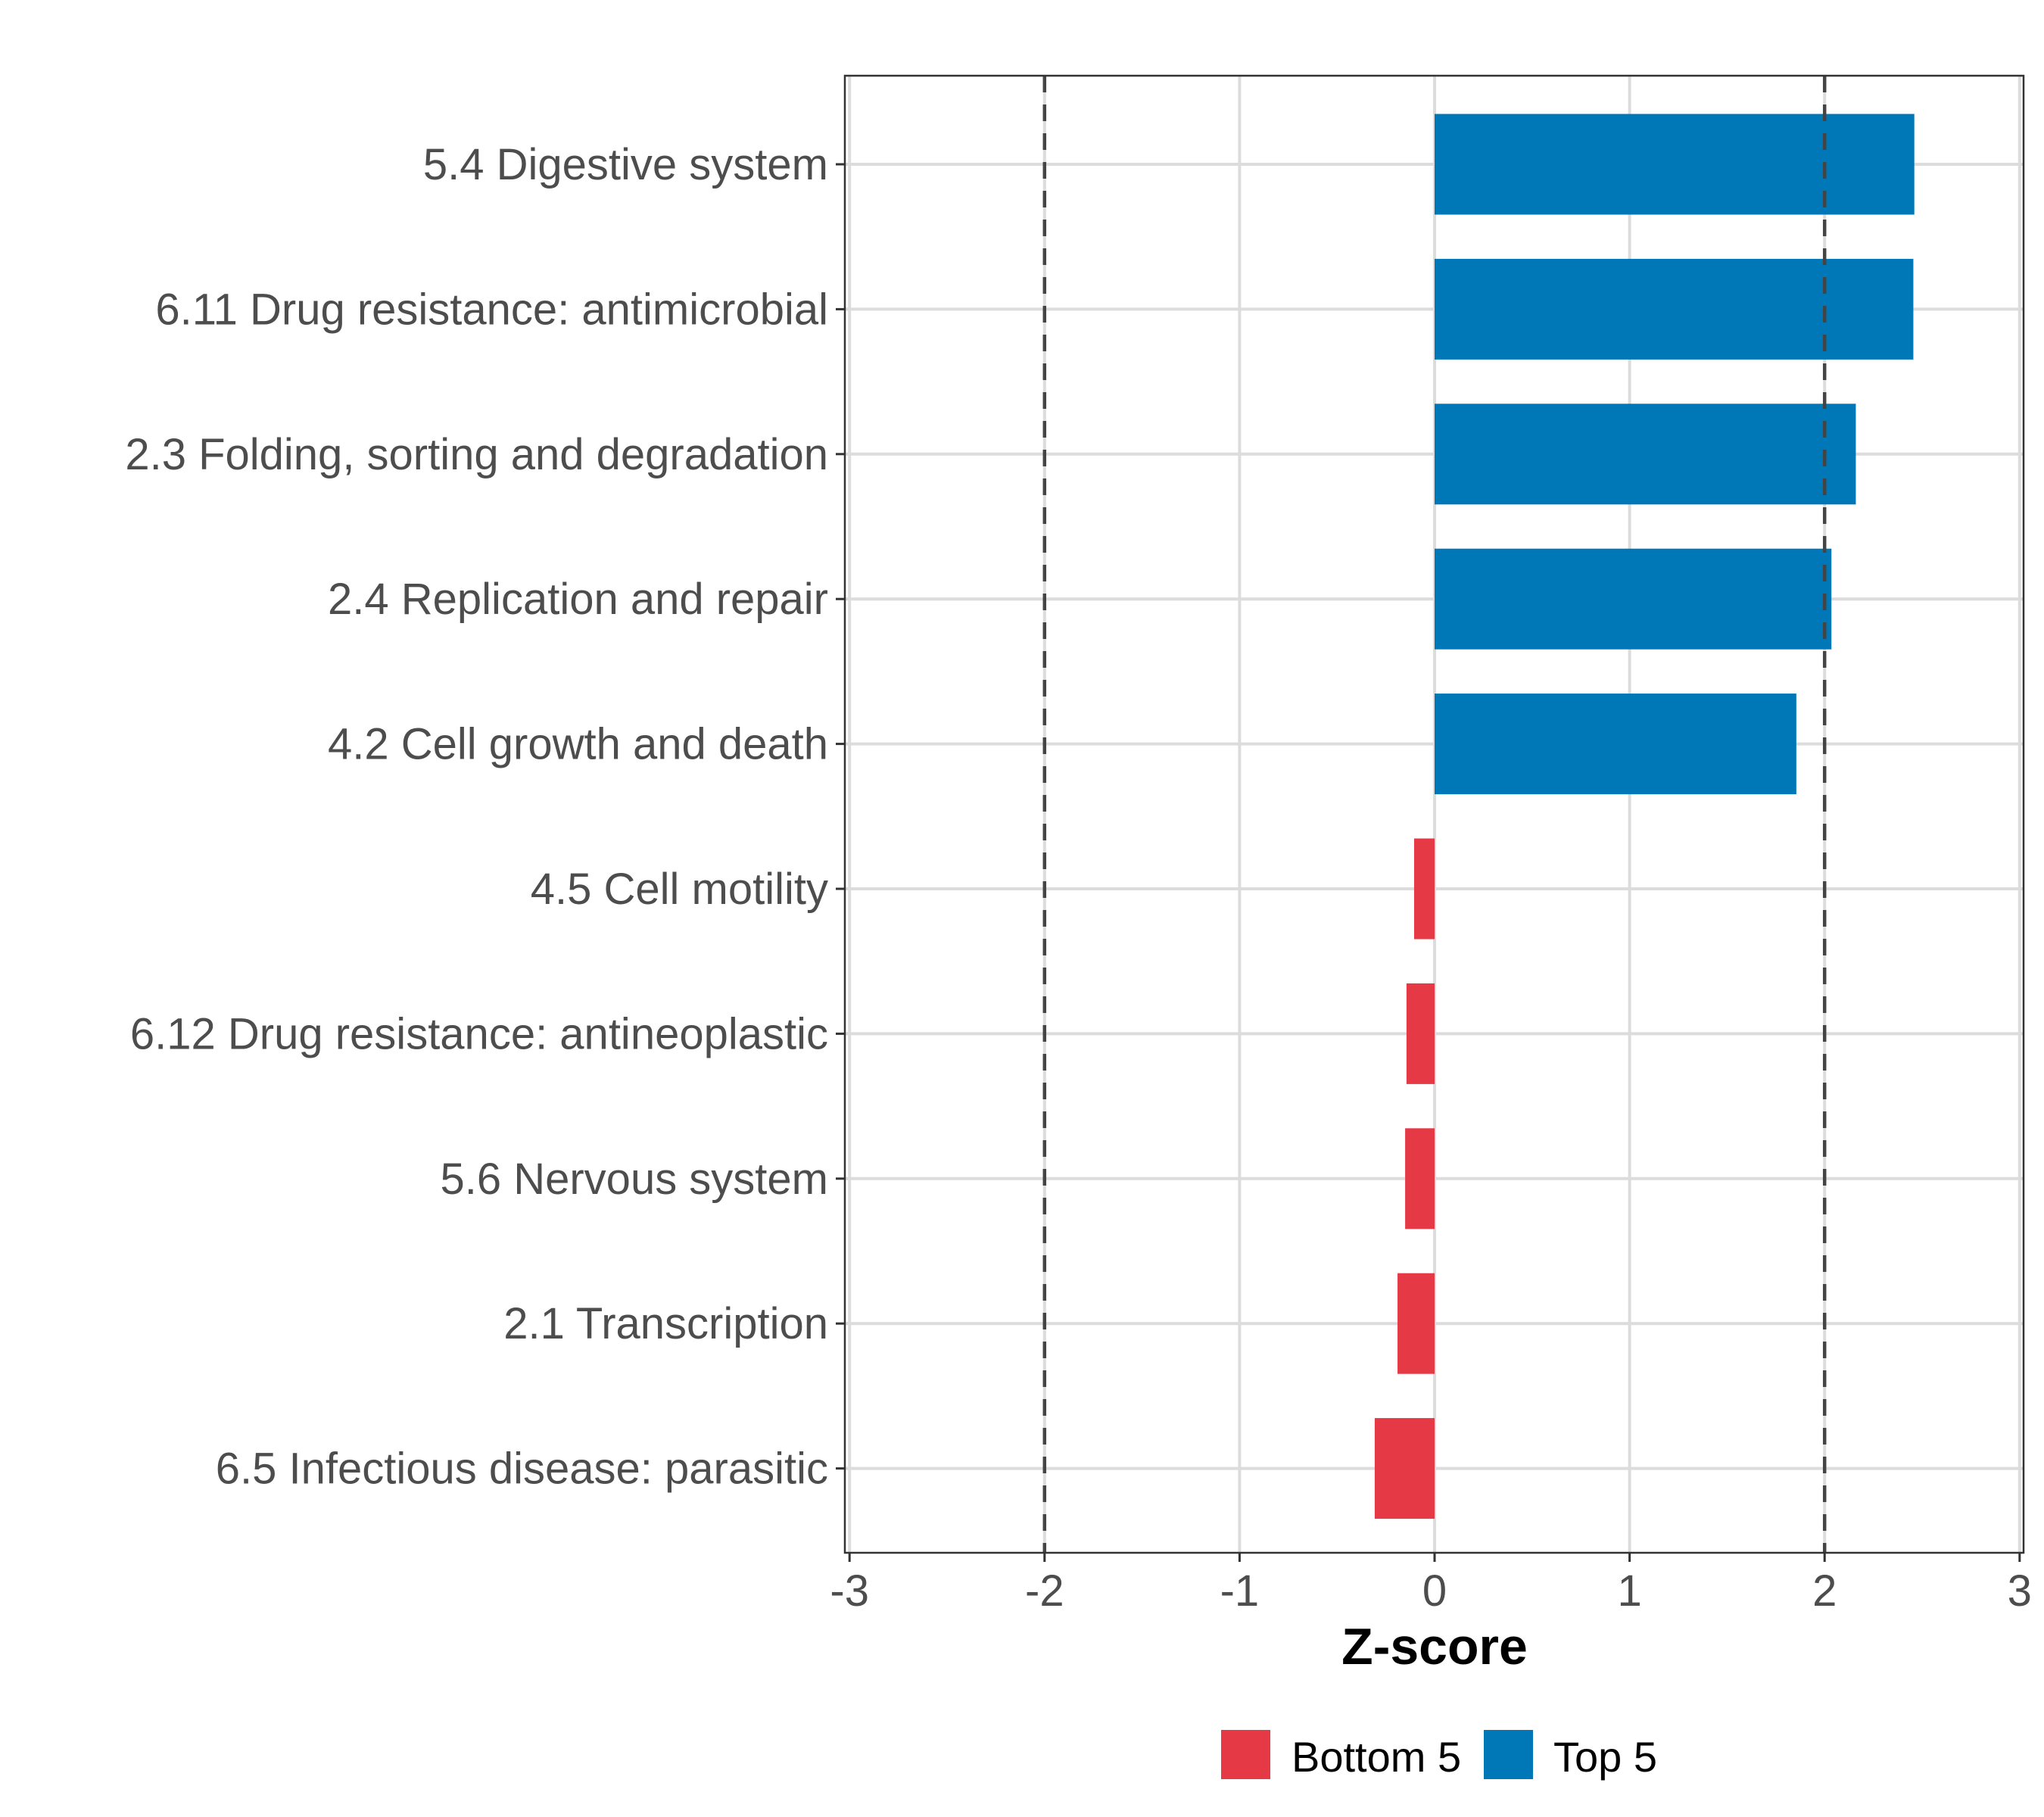  Describe the element at coordinates (2020, 1591) in the screenshot. I see `x-tick-label: 3` at that location.